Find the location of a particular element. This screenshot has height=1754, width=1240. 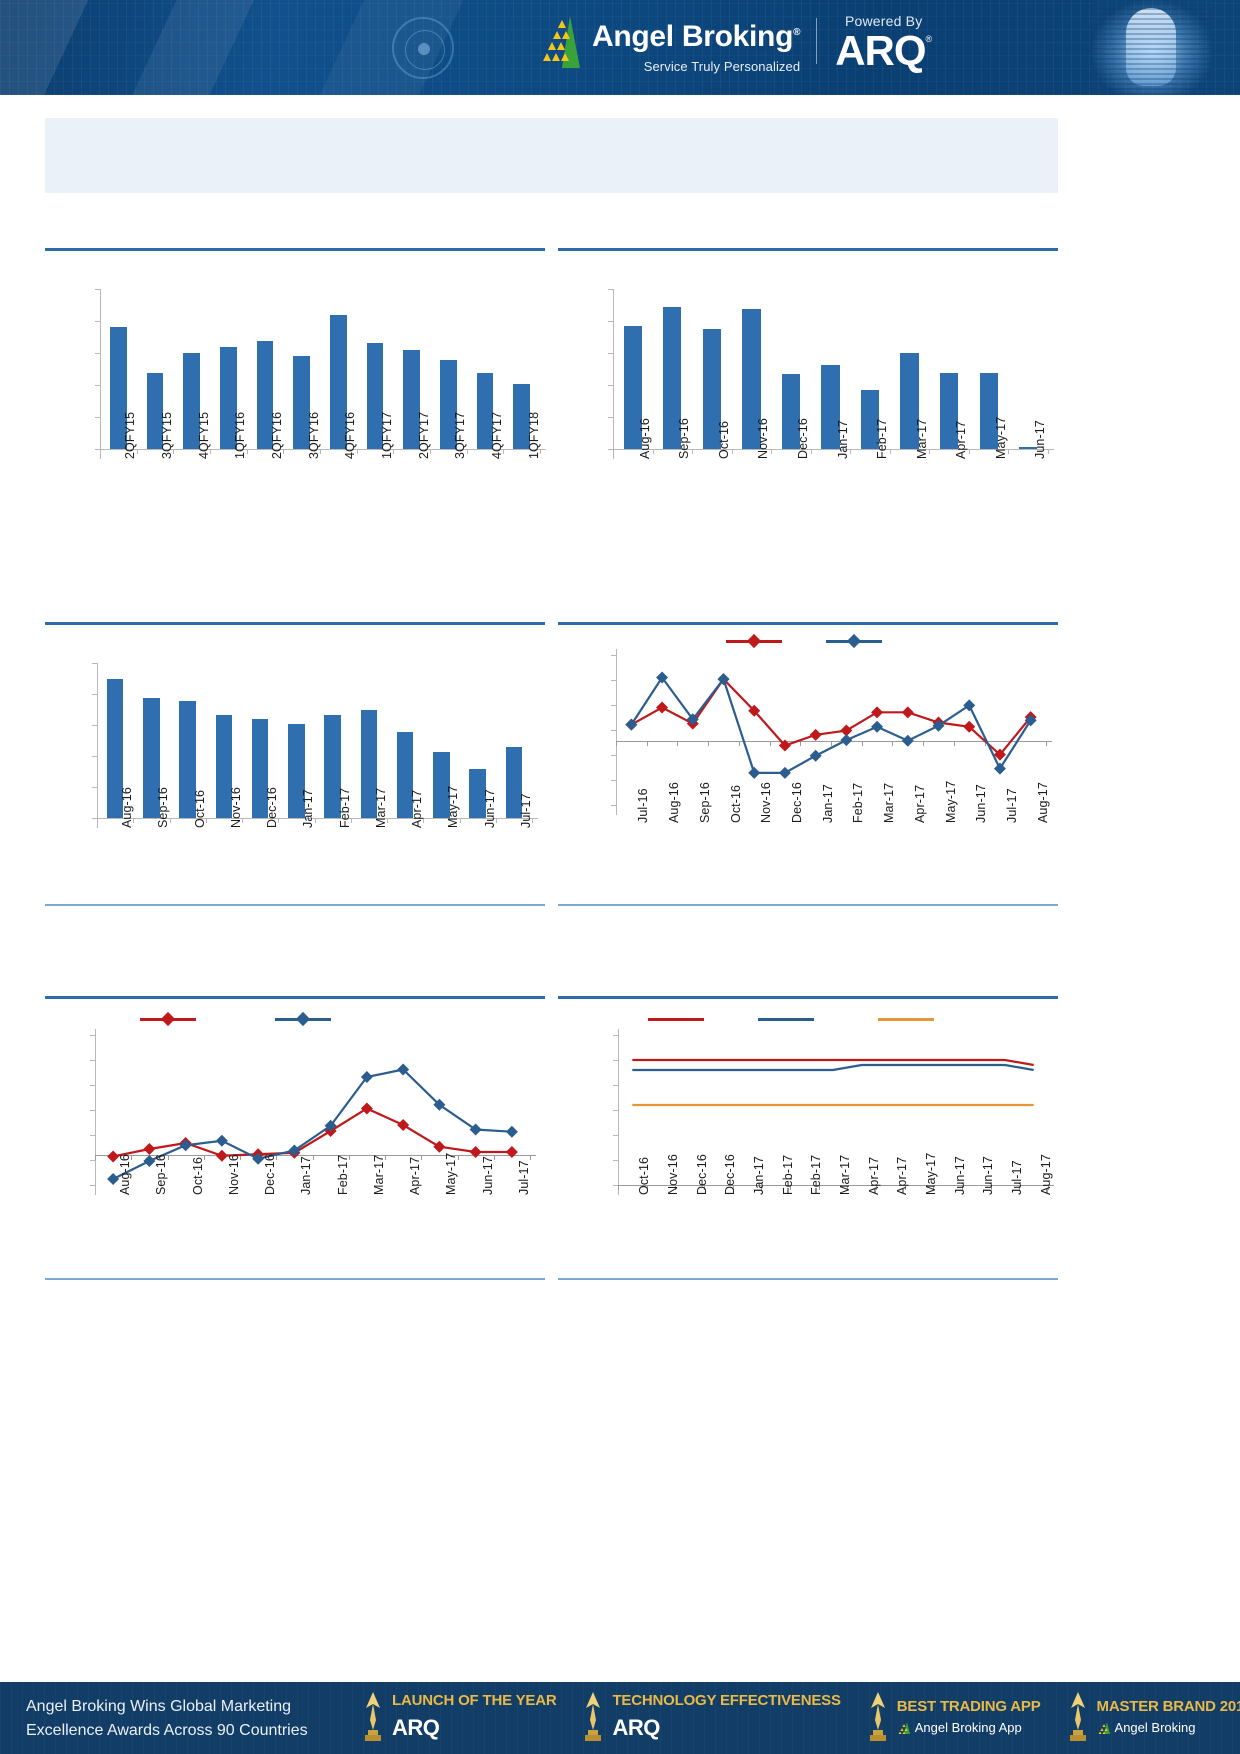

x-axis-label: Feb-17 is located at coordinates (344, 807).